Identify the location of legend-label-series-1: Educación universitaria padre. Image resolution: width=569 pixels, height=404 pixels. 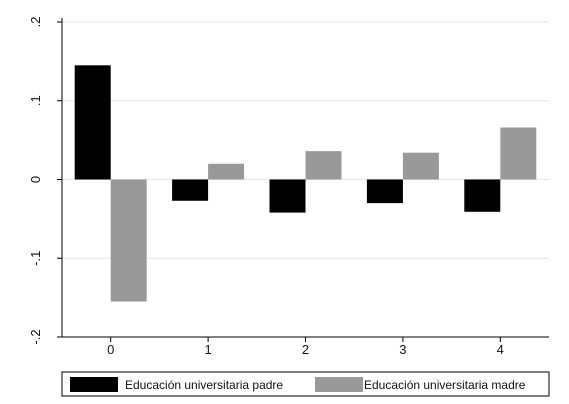
(204, 385).